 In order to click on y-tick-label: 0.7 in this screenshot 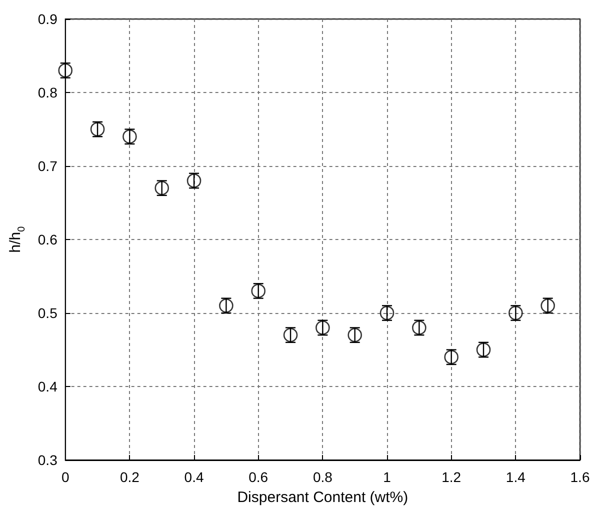, I will do `click(48, 166)`.